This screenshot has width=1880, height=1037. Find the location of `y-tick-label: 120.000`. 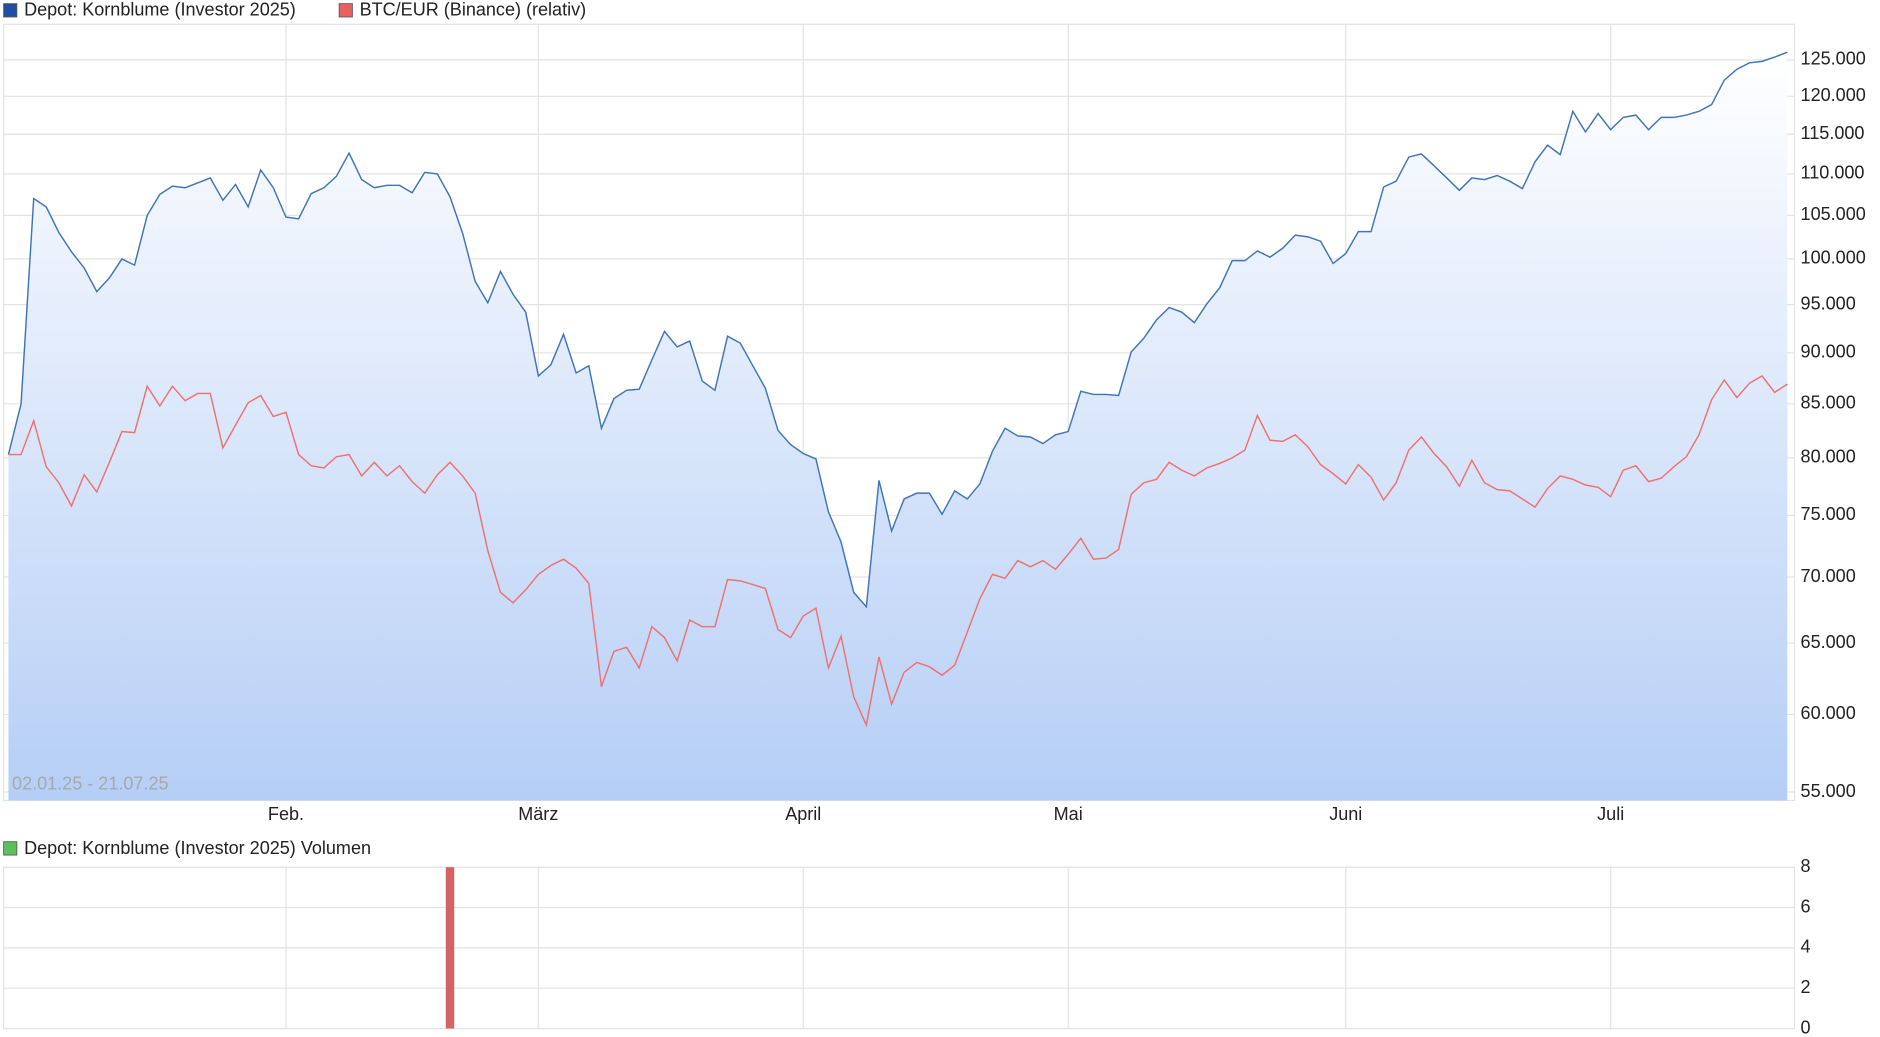

y-tick-label: 120.000 is located at coordinates (1833, 95).